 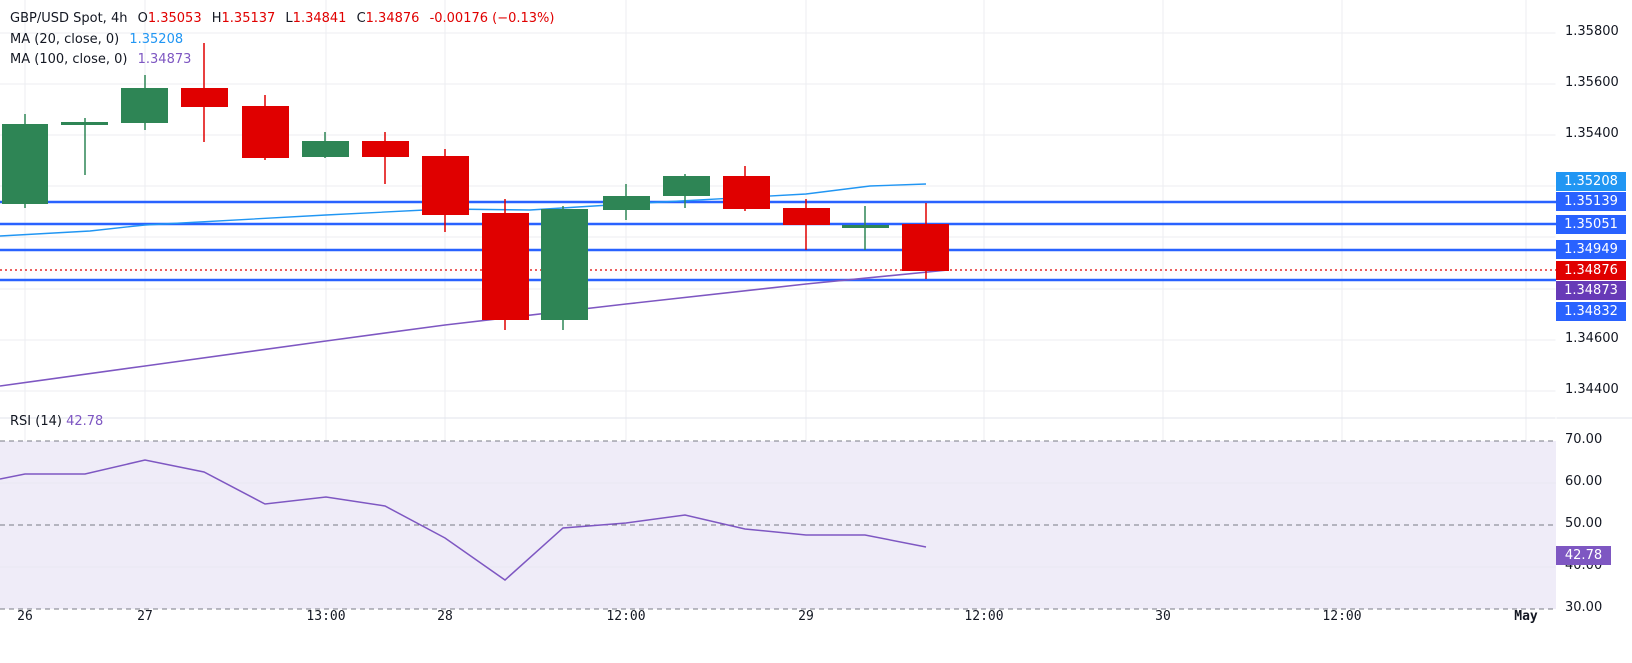 What do you see at coordinates (101, 59) in the screenshot?
I see `ma100-legend: MA (100, close, 0) 1.34873` at bounding box center [101, 59].